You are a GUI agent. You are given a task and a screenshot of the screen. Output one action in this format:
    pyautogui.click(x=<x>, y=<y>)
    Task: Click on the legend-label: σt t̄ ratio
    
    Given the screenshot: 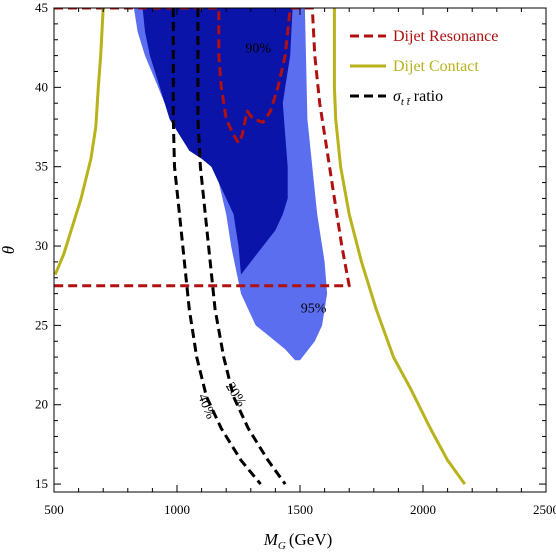 What is the action you would take?
    pyautogui.click(x=418, y=98)
    